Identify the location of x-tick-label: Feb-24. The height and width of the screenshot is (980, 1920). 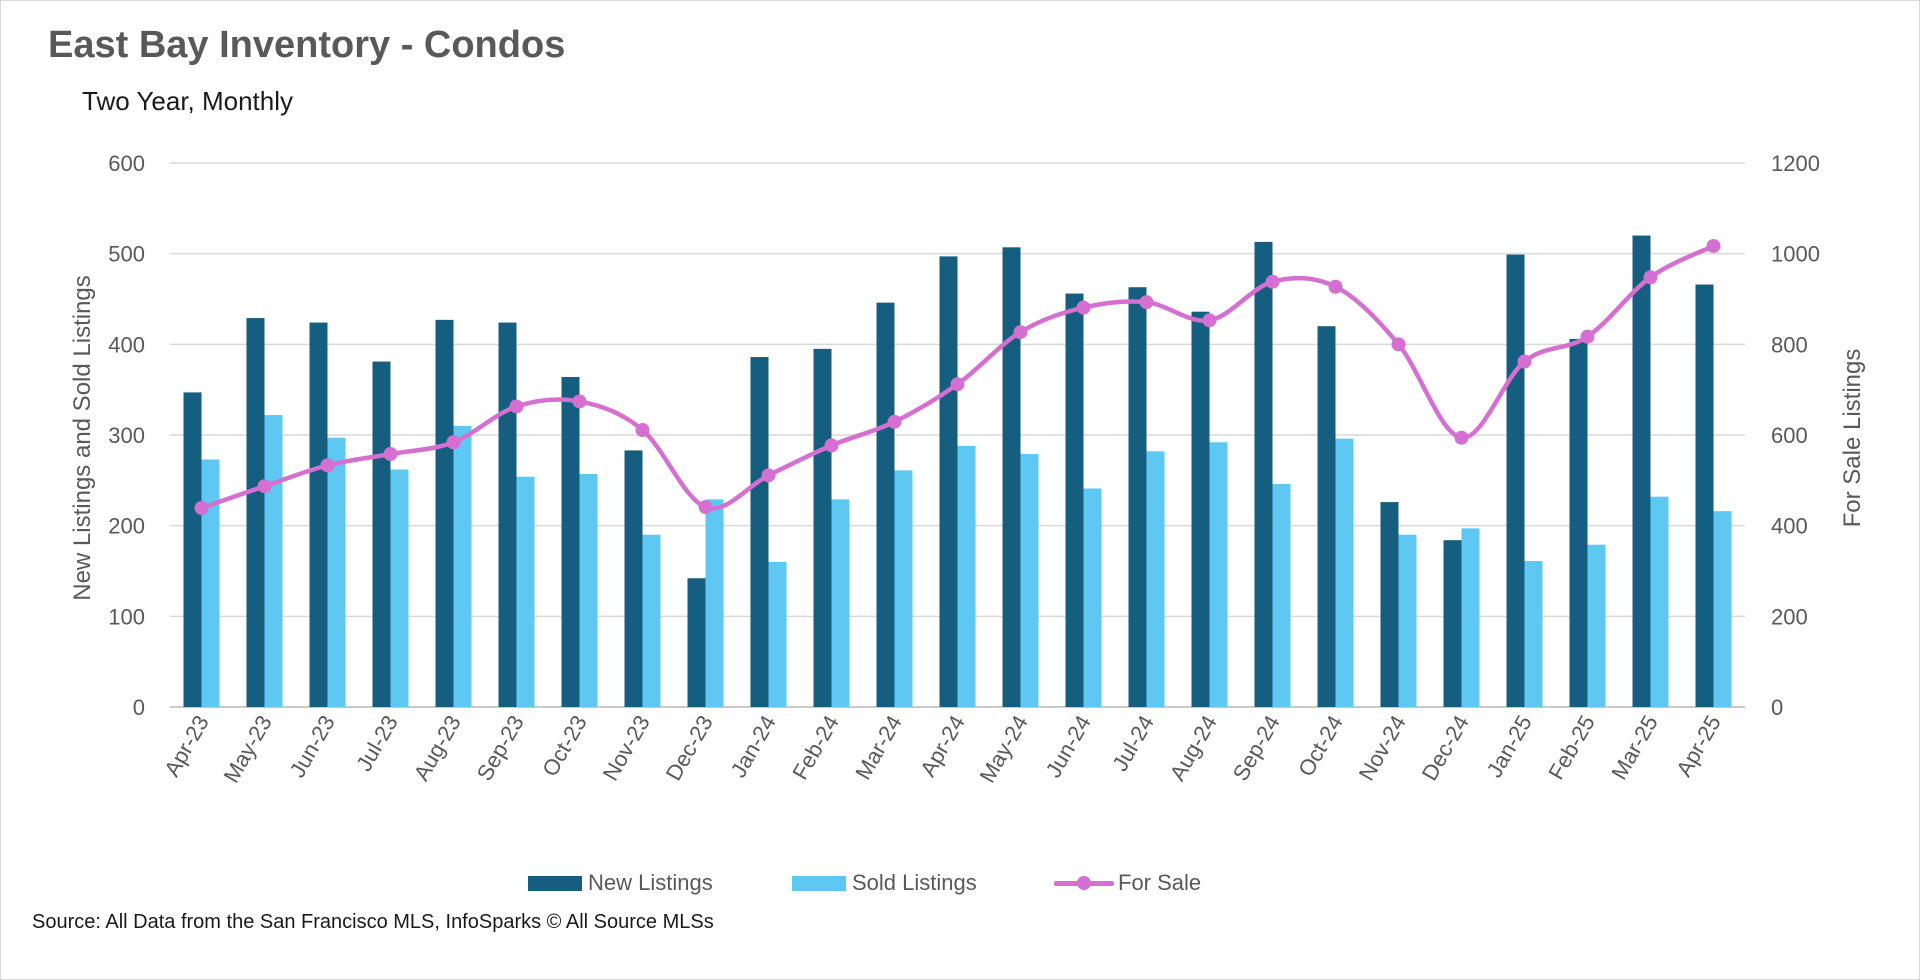
(815, 747).